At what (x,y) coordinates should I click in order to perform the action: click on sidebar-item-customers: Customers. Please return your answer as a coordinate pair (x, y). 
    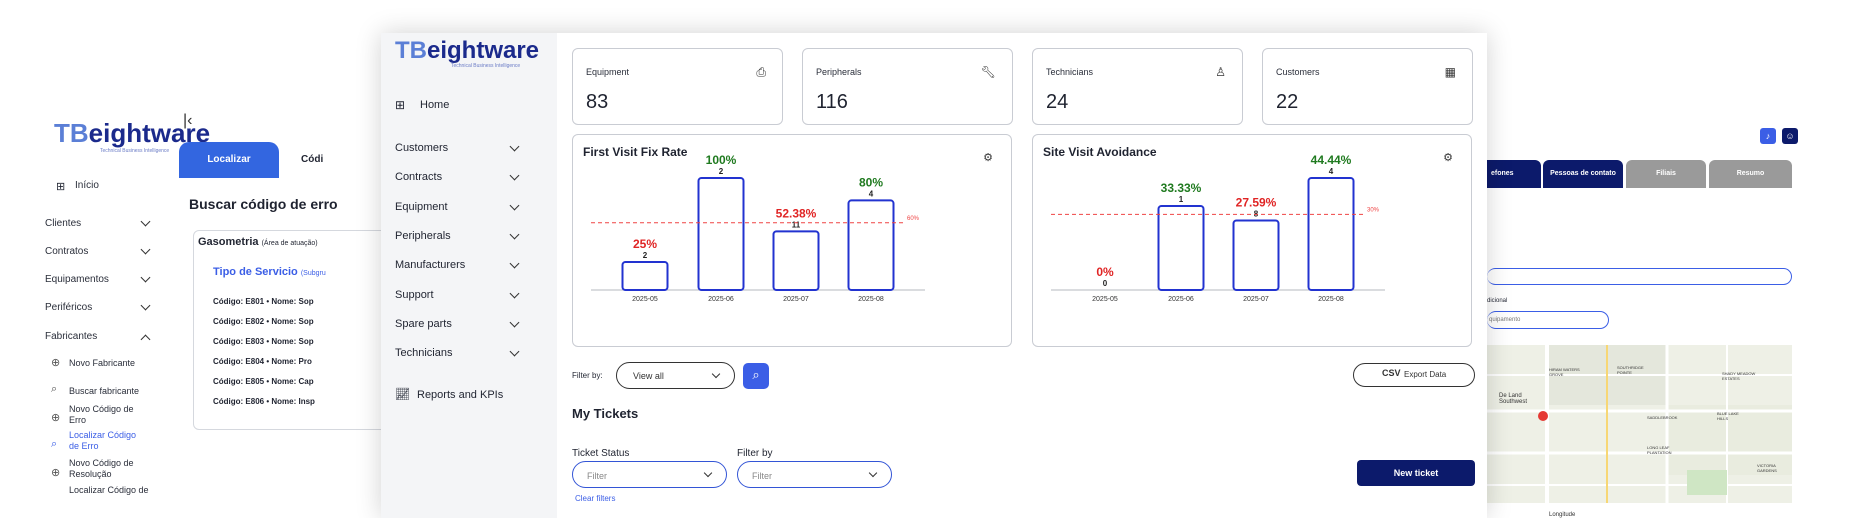
    Looking at the image, I should click on (422, 148).